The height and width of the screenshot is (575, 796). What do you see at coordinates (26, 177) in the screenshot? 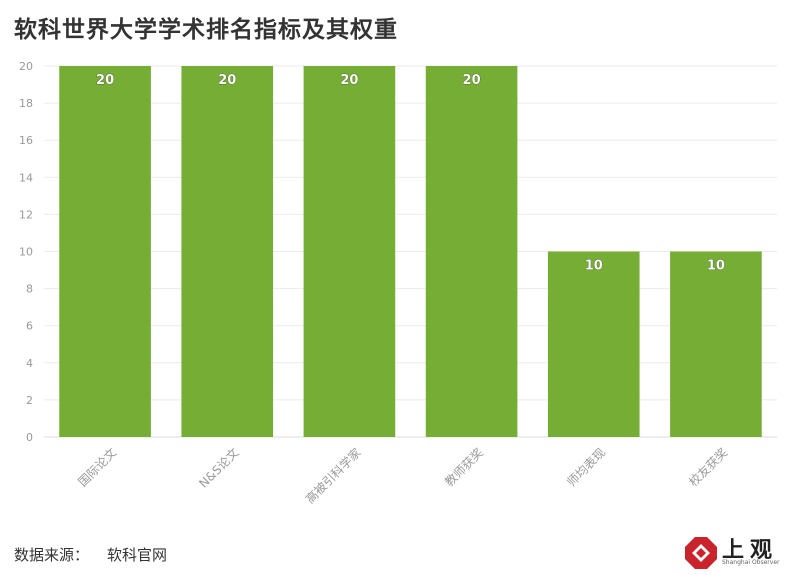
I see `y-tick-label: 14` at bounding box center [26, 177].